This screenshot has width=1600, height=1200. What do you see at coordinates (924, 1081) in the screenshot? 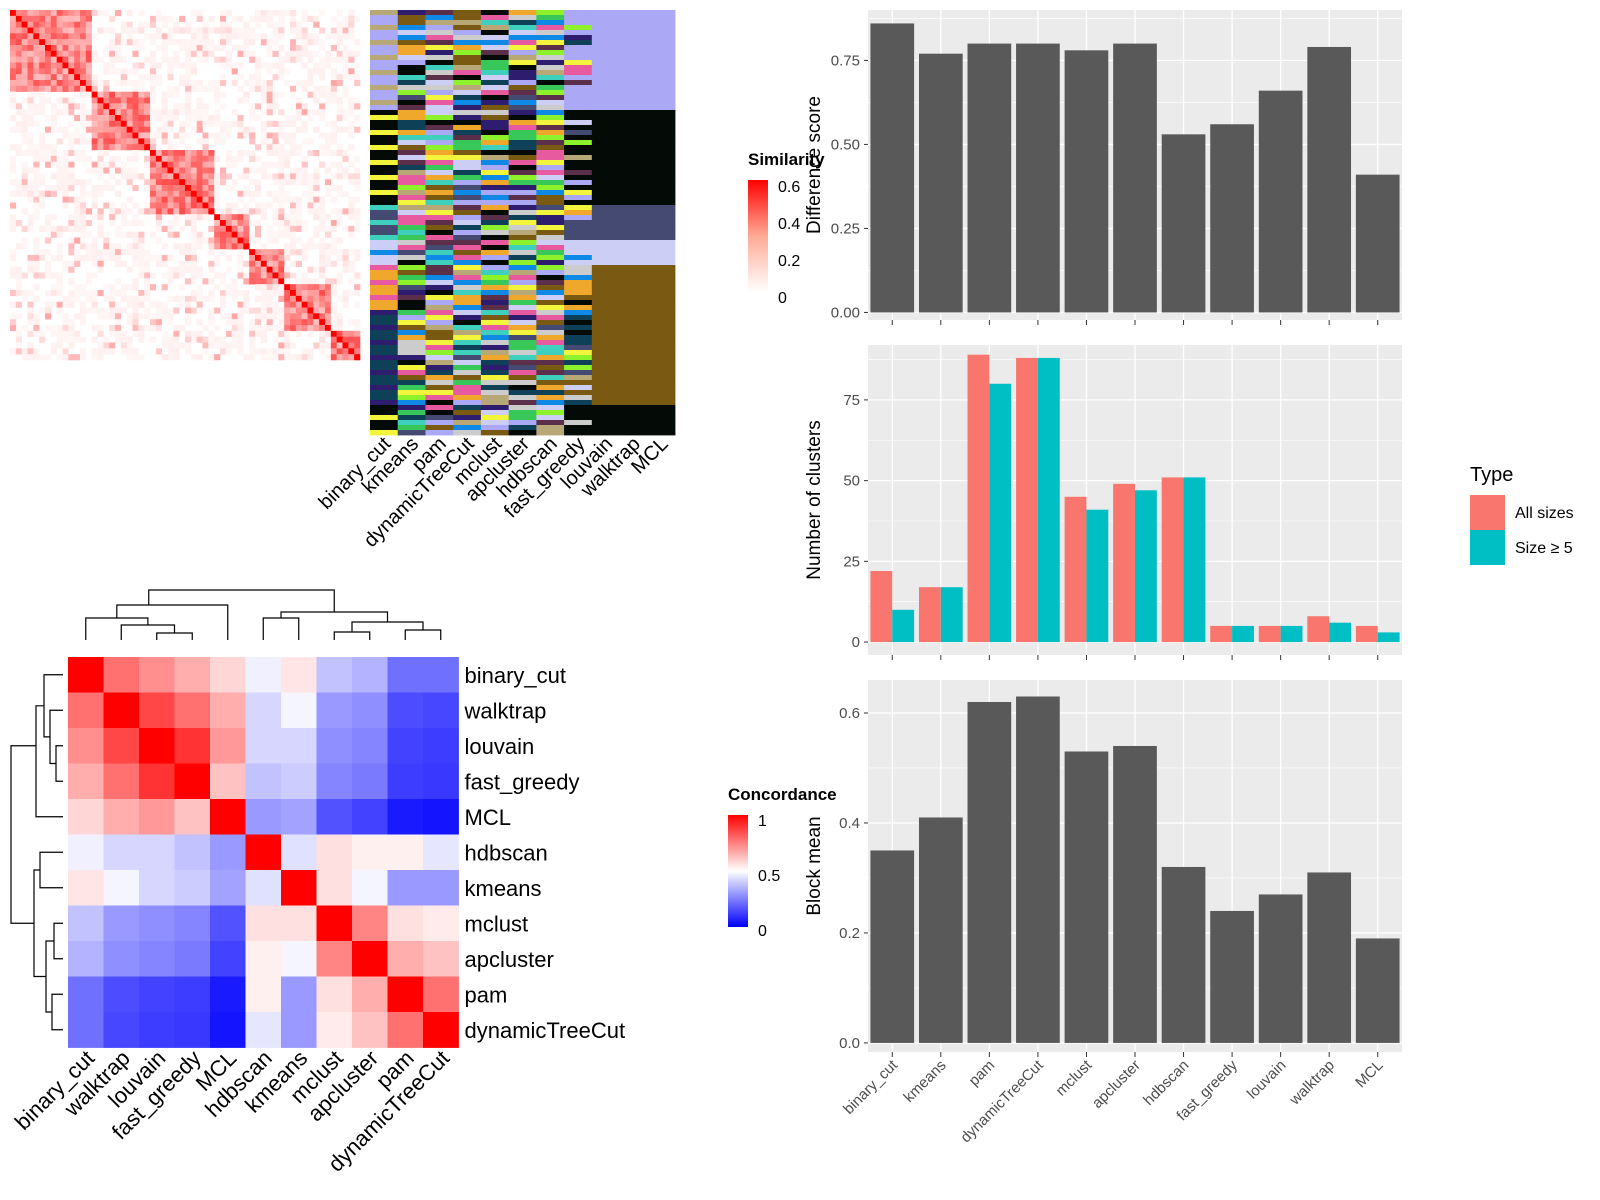
I see `x-category-label: kmeans` at bounding box center [924, 1081].